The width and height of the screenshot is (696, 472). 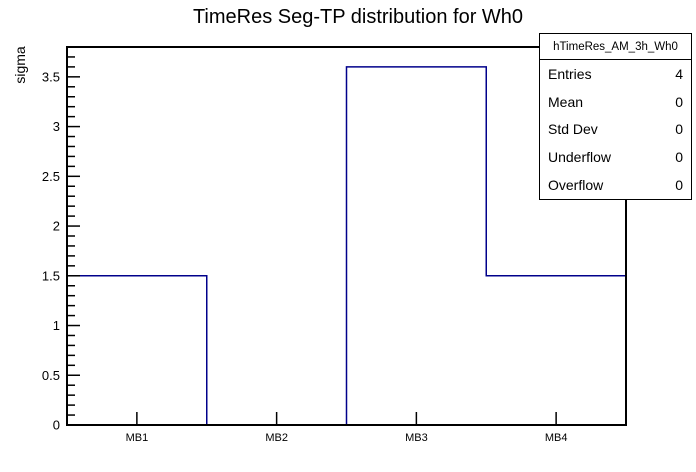 I want to click on y-axis-tick-label: 2.5, so click(x=51, y=176).